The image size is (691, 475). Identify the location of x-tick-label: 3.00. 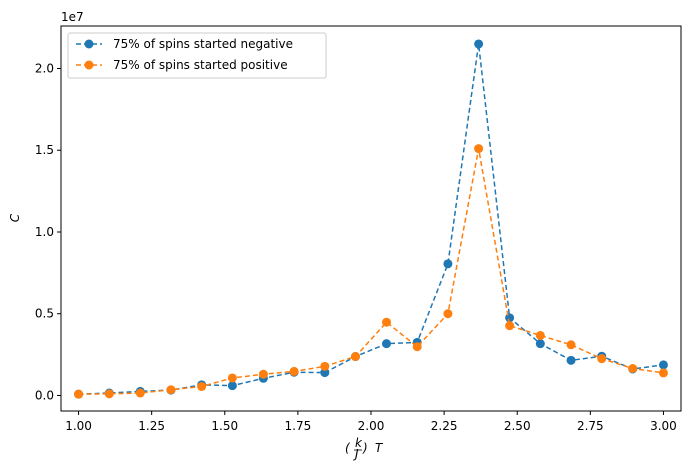
(663, 426).